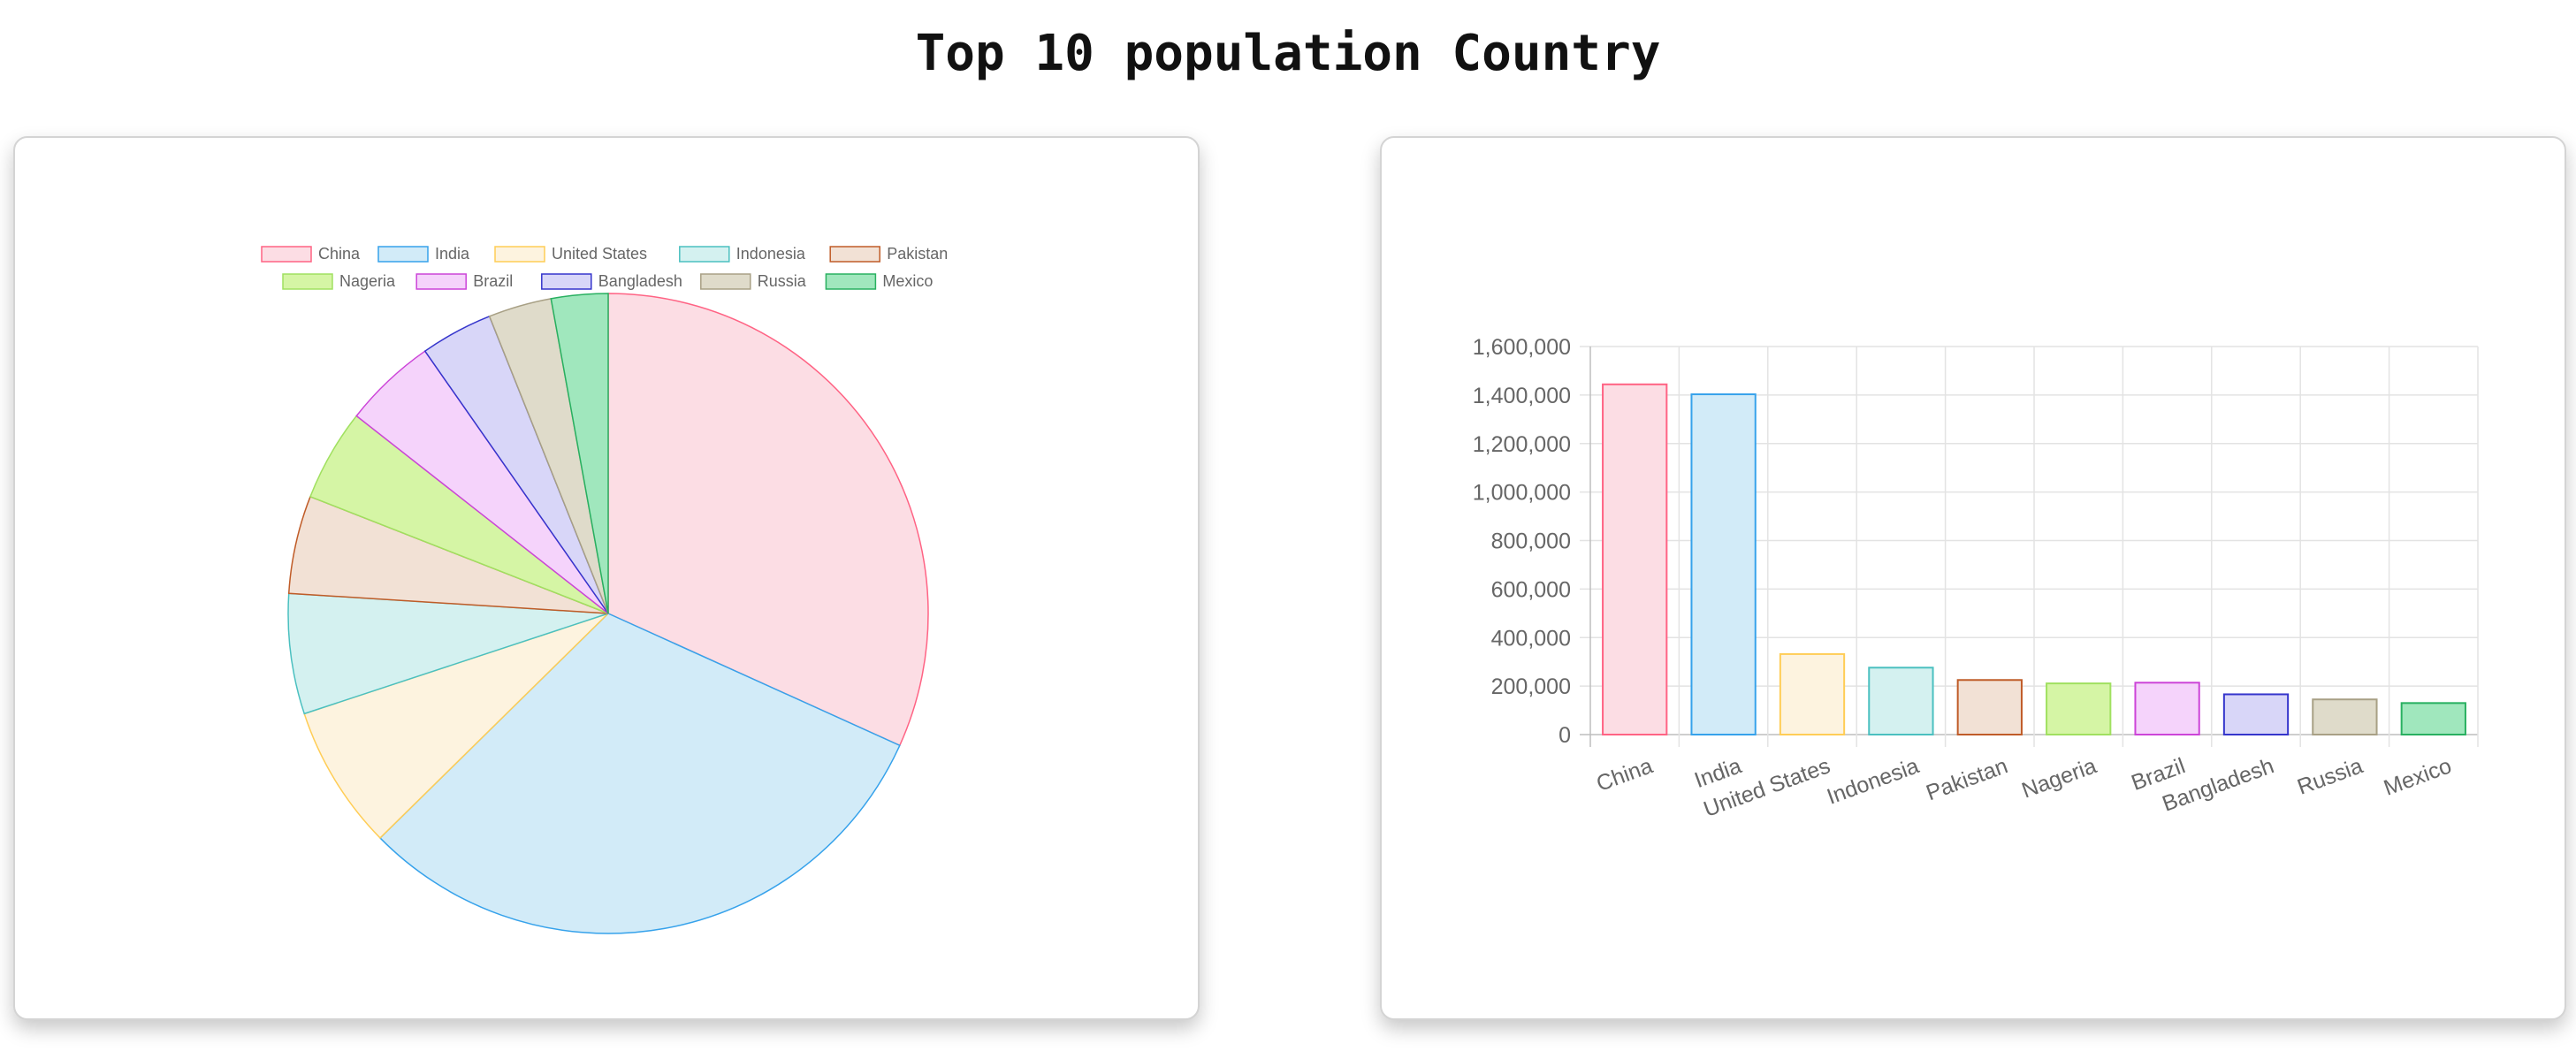 The width and height of the screenshot is (2576, 1059). What do you see at coordinates (753, 281) in the screenshot?
I see `legend-item-russia: Russia` at bounding box center [753, 281].